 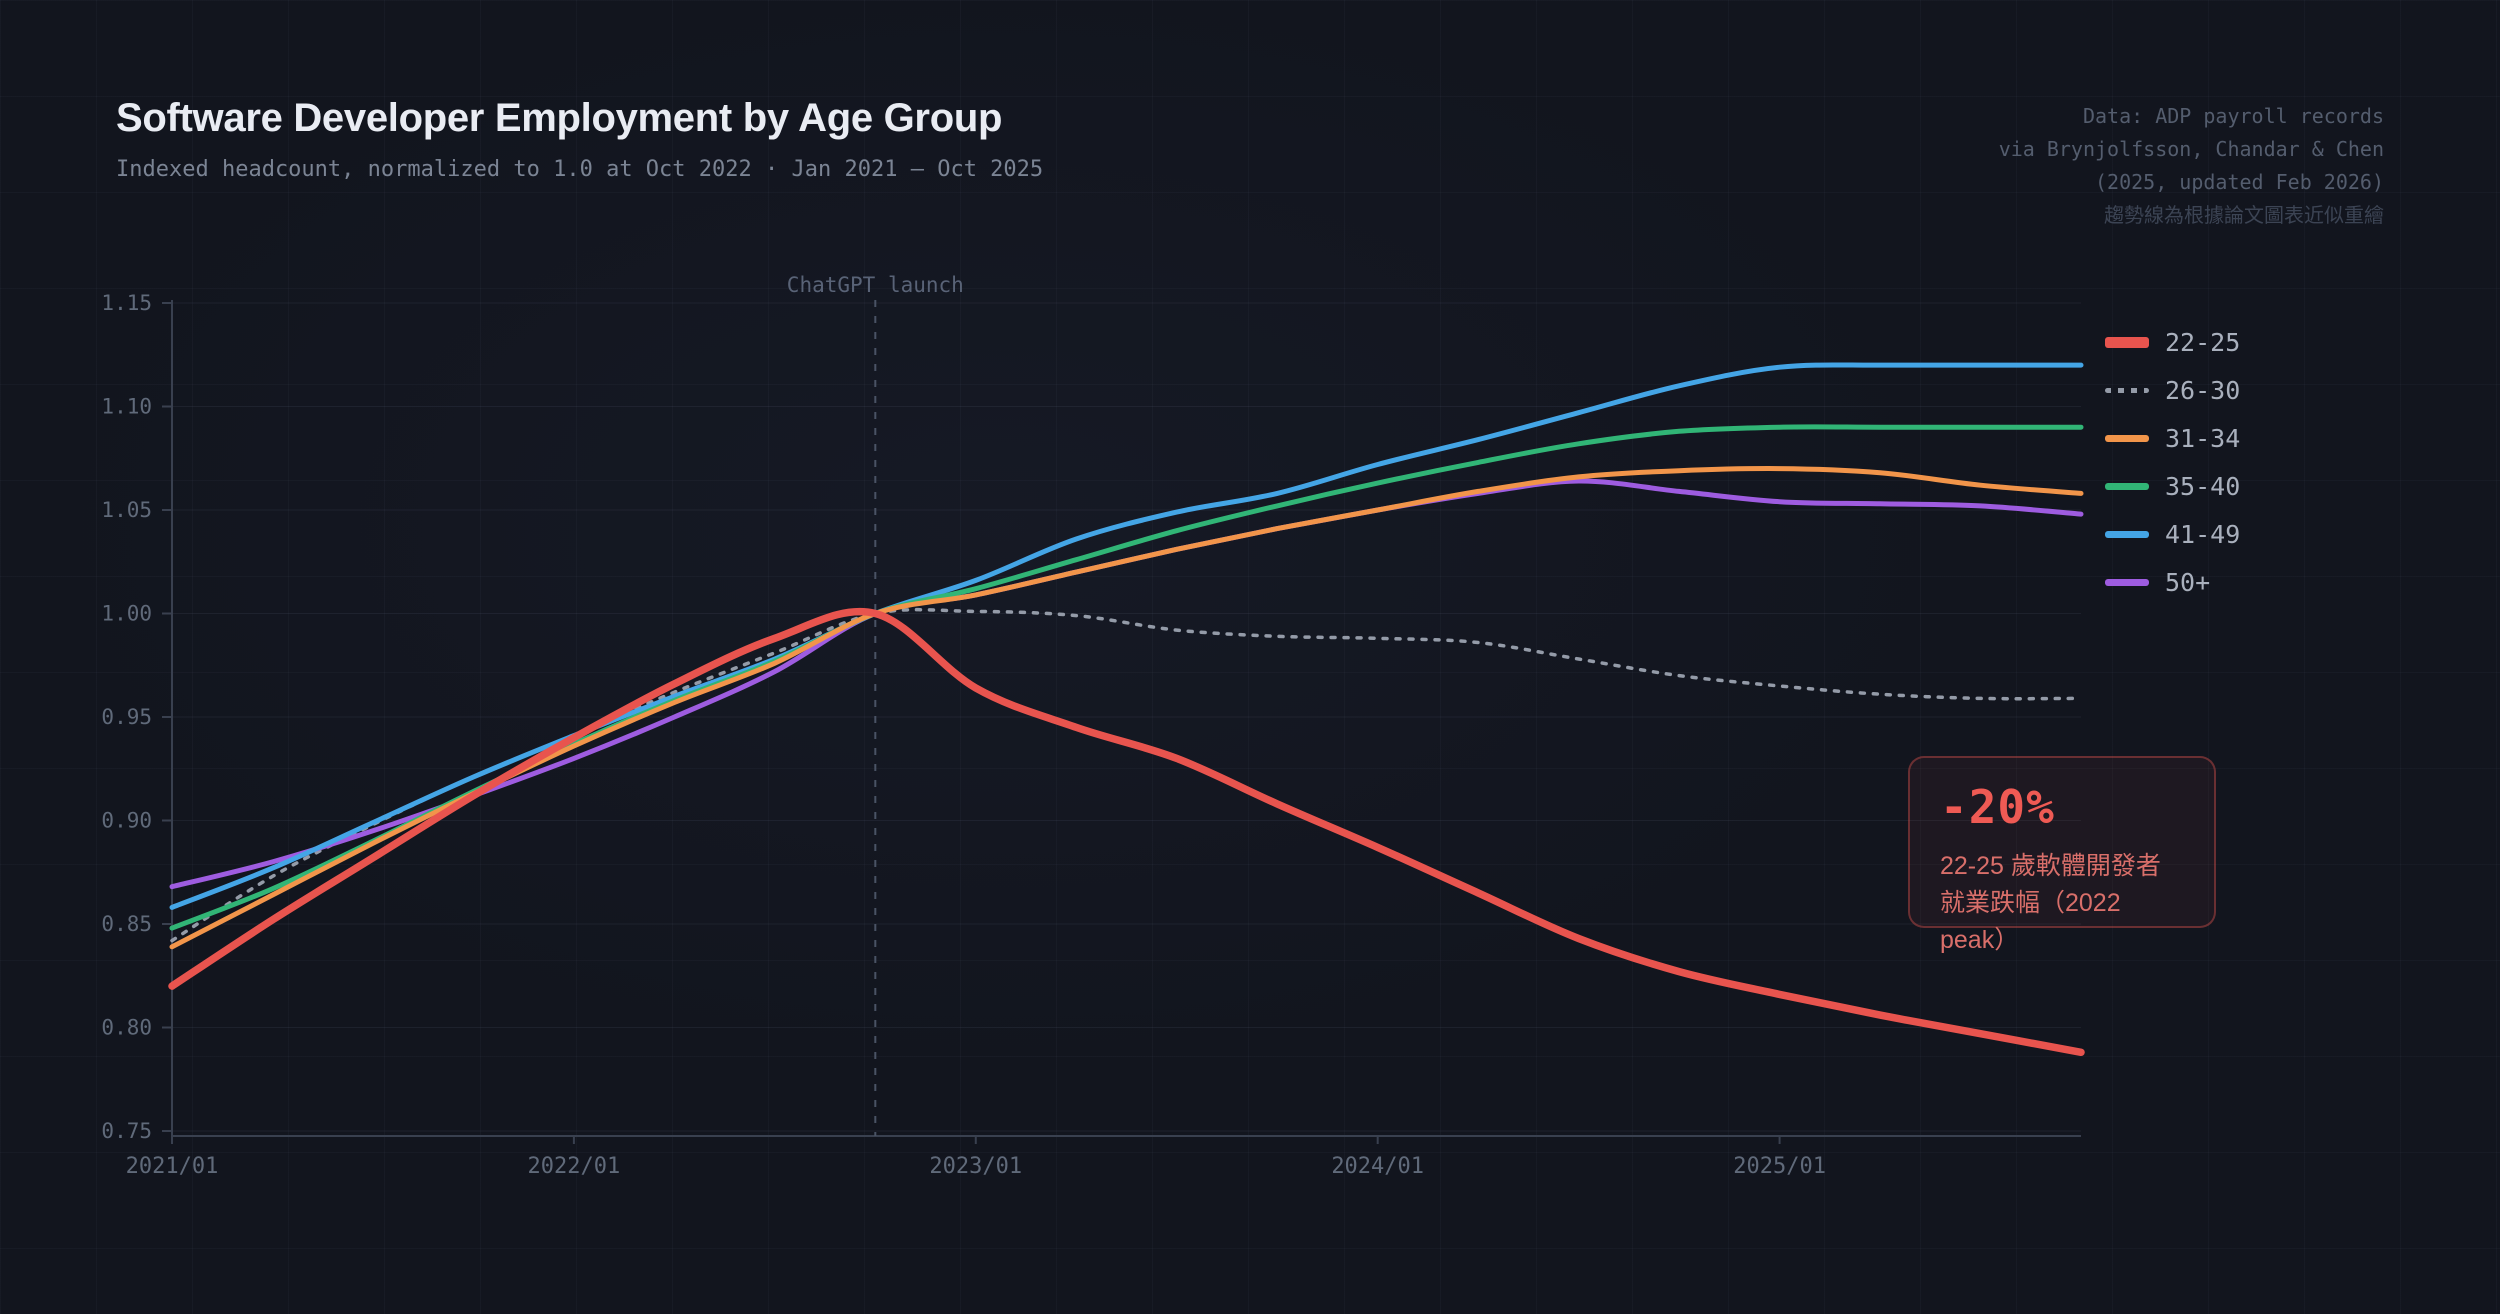 What do you see at coordinates (2203, 342) in the screenshot?
I see `legend-label: 22-25` at bounding box center [2203, 342].